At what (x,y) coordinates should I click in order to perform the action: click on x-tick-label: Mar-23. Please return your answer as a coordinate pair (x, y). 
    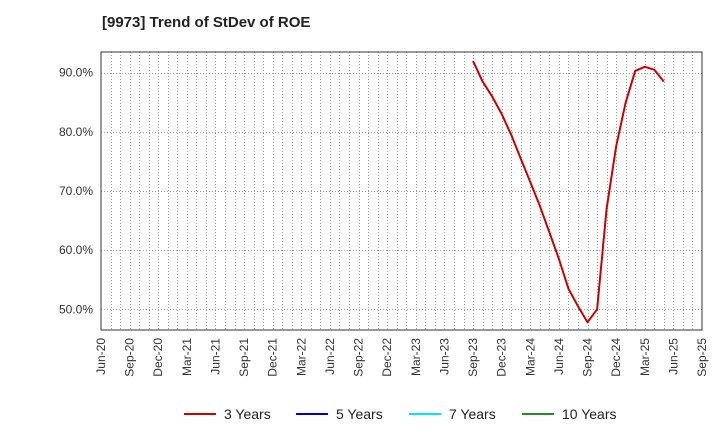
    Looking at the image, I should click on (416, 357).